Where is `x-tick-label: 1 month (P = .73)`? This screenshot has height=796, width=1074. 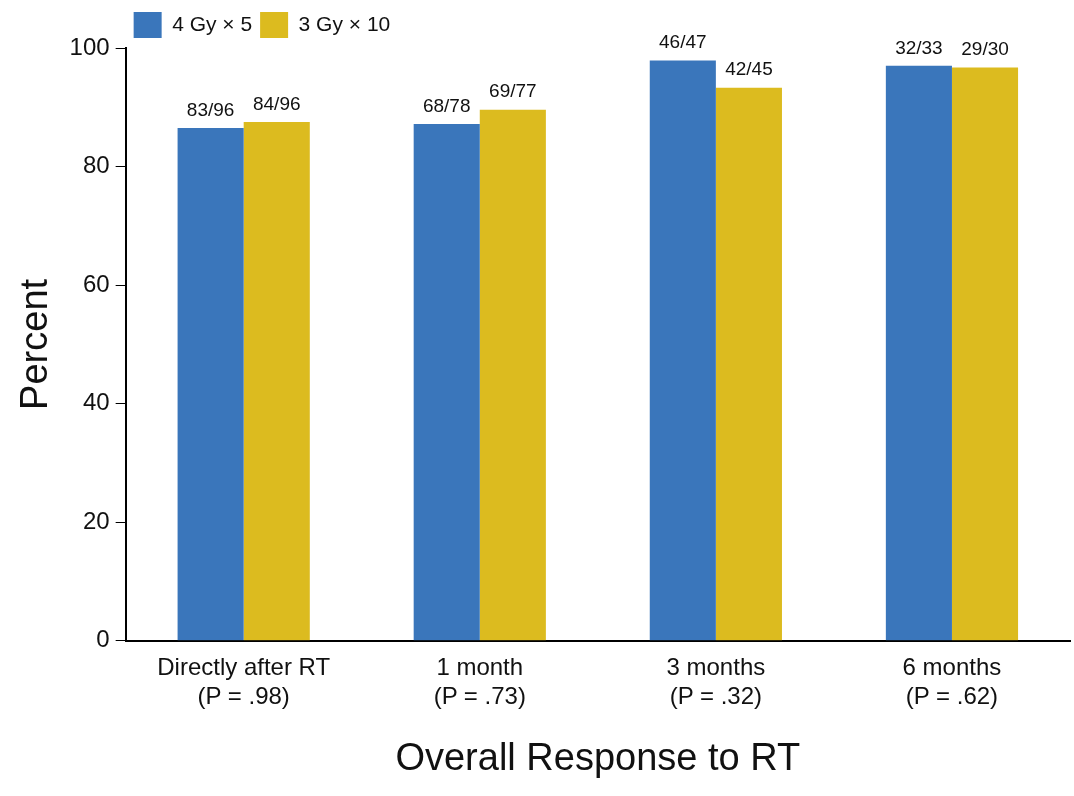 x-tick-label: 1 month (P = .73) is located at coordinates (479, 680).